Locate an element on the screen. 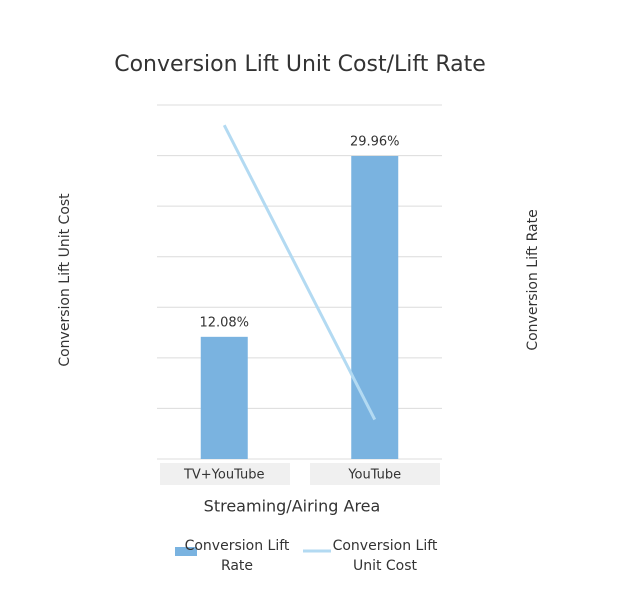 The image size is (642, 601). chart-title: Conversion Lift Unit Cost/Lift Rate is located at coordinates (300, 64).